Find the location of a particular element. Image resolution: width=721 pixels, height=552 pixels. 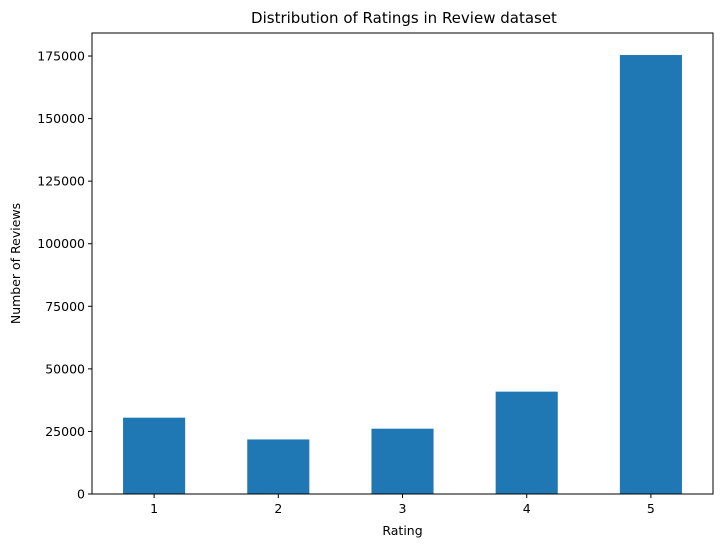

x-tick-label: 3 is located at coordinates (403, 508).